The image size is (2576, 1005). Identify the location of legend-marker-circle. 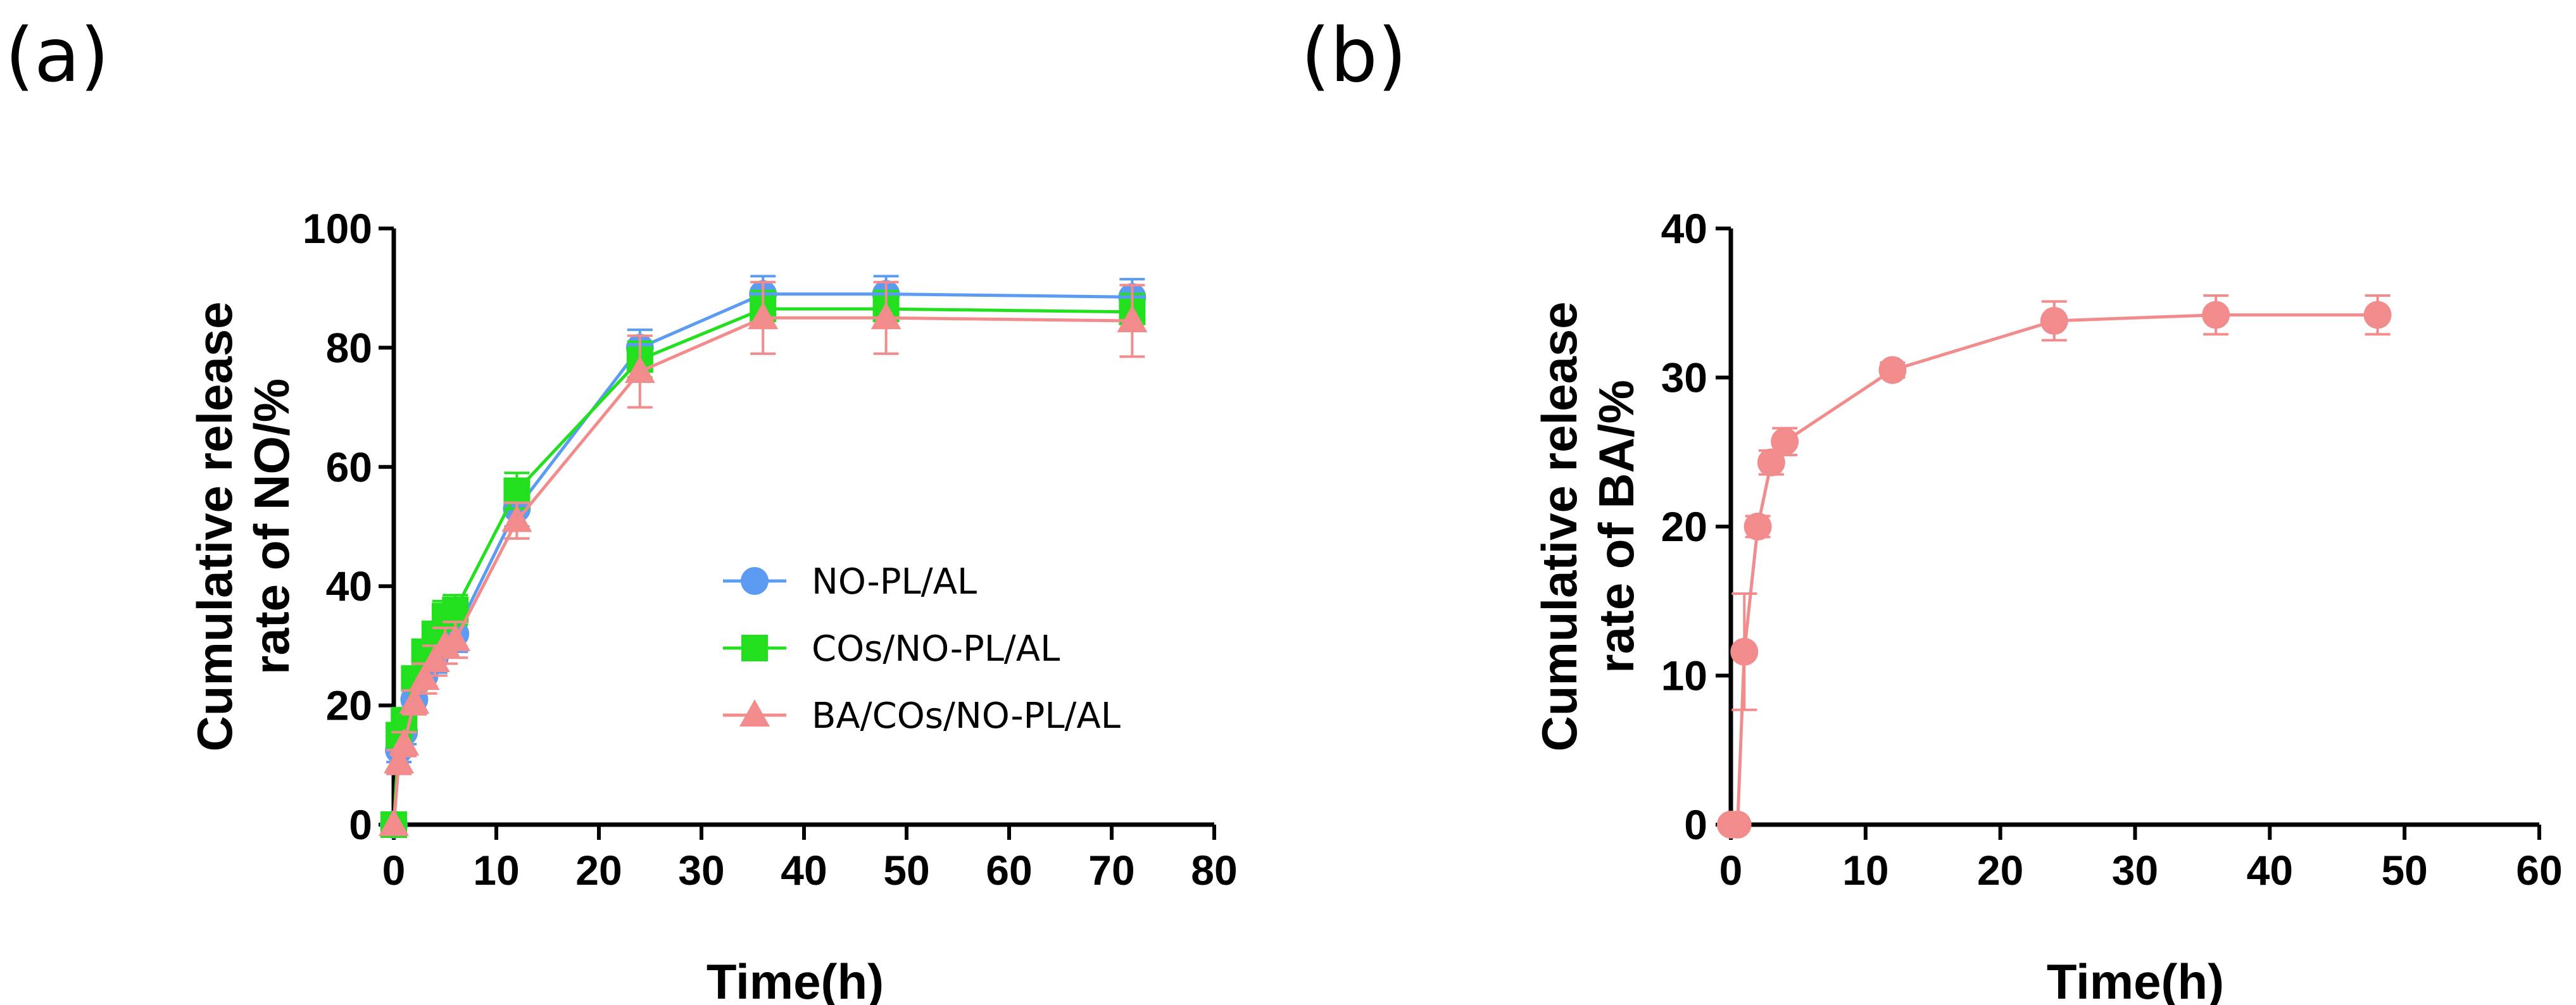
(755, 581).